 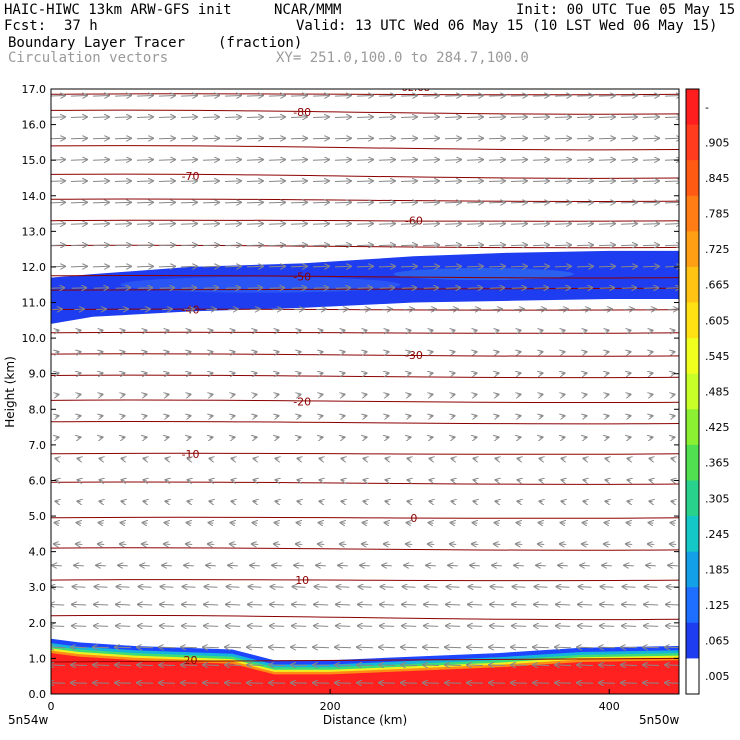 What do you see at coordinates (38, 480) in the screenshot?
I see `y-tick-label: 6.0` at bounding box center [38, 480].